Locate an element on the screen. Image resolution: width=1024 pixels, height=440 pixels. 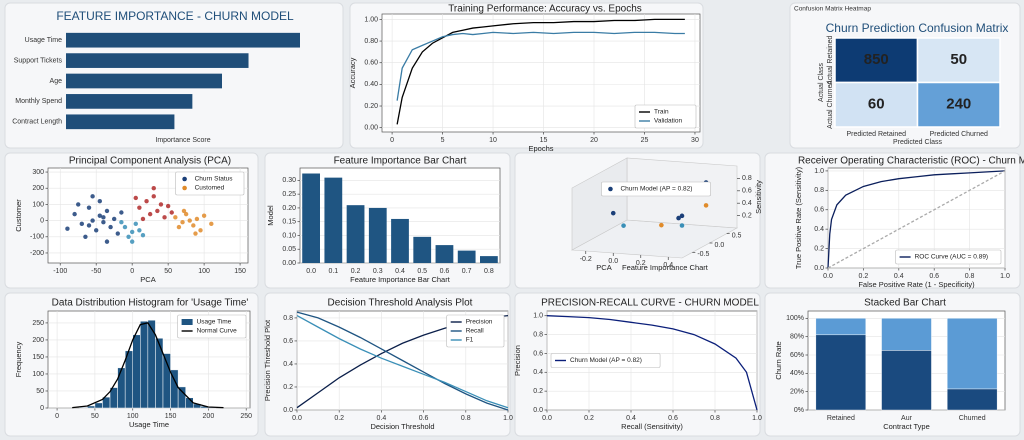
z-tick-label: 0.6 is located at coordinates (747, 191).